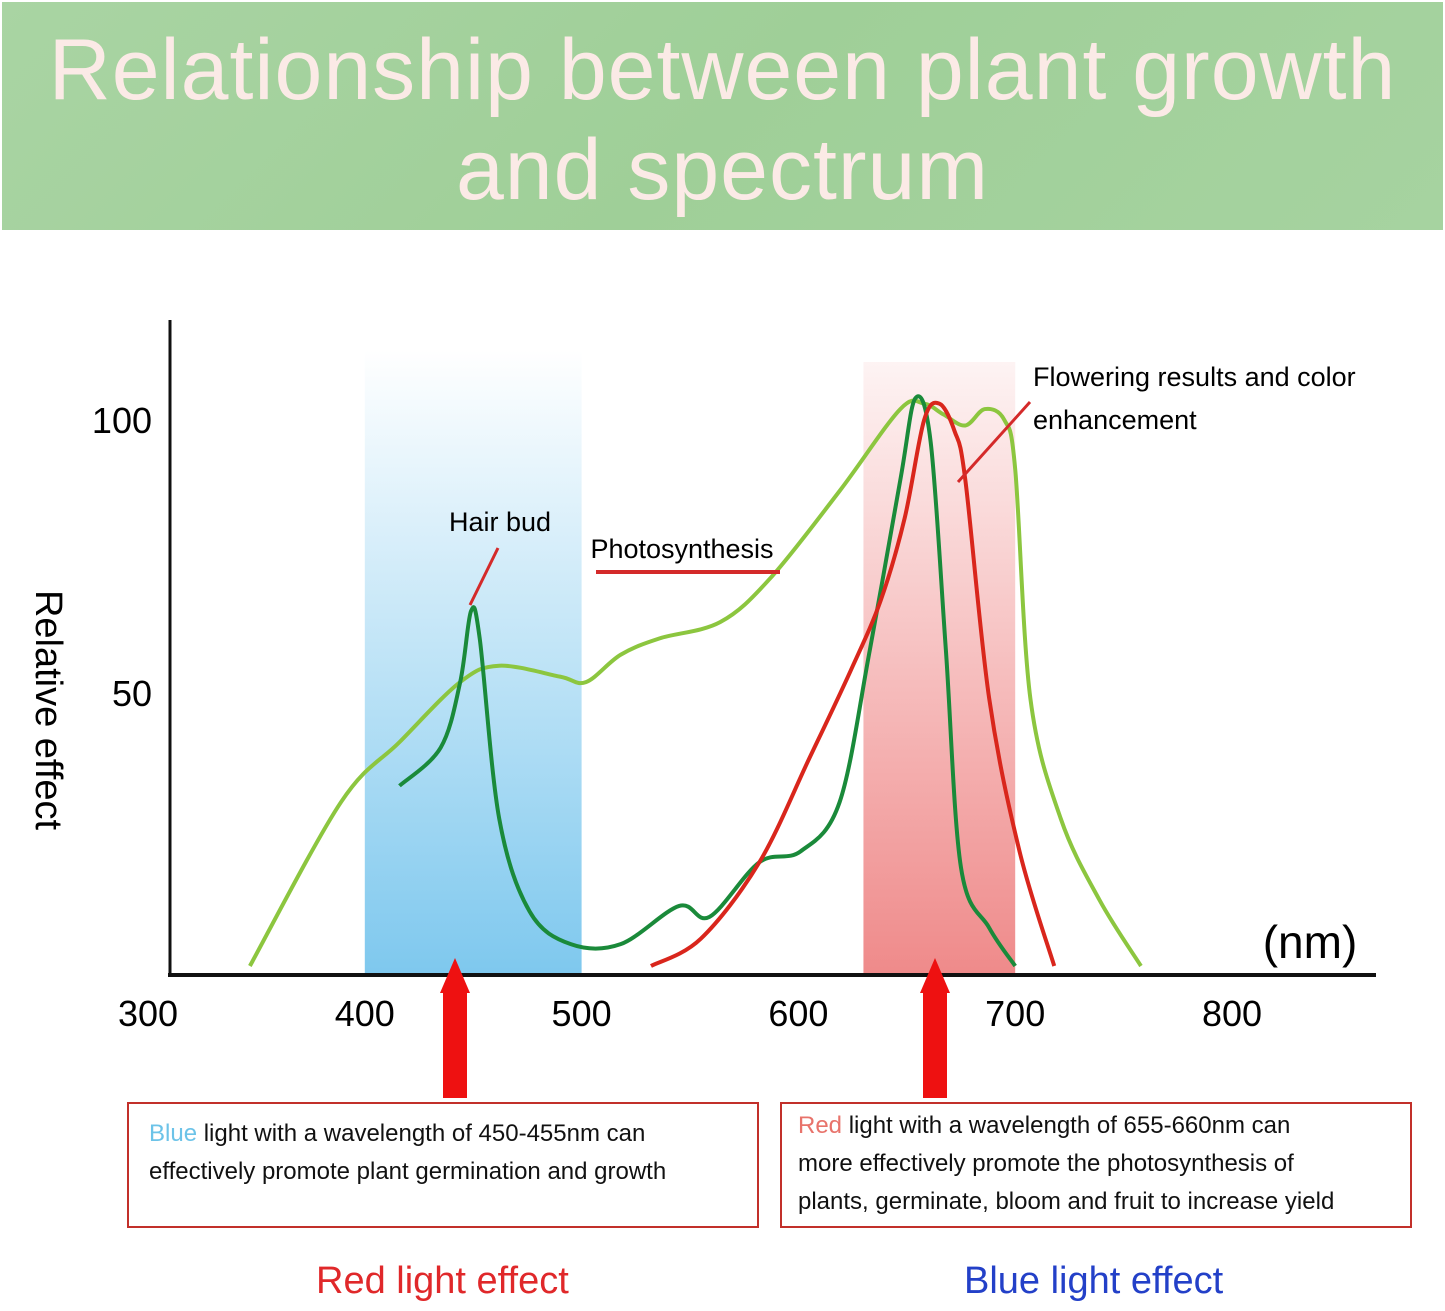 Image resolution: width=1445 pixels, height=1311 pixels. What do you see at coordinates (1194, 377) in the screenshot?
I see `annotation-flowering-1: Flowering results and color` at bounding box center [1194, 377].